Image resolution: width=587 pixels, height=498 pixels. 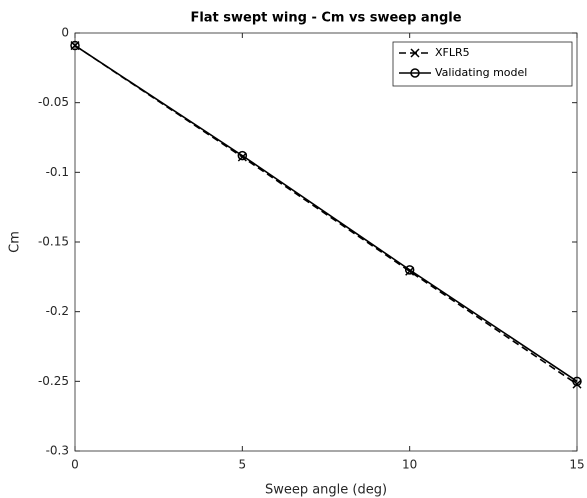 What do you see at coordinates (53, 381) in the screenshot?
I see `y-tick-label: -0.25` at bounding box center [53, 381].